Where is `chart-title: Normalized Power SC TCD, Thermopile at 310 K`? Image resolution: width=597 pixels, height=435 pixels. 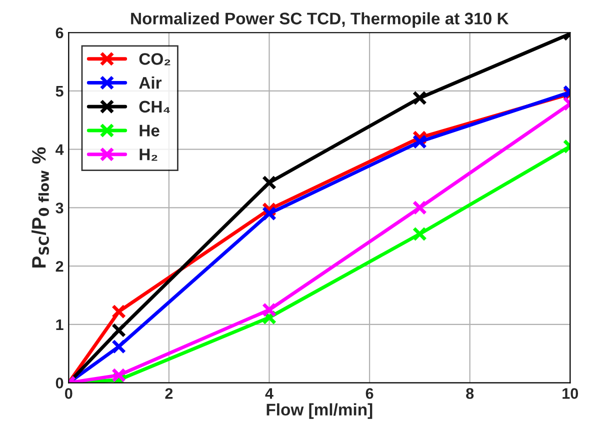
chart-title: Normalized Power SC TCD, Thermopile at 310 K is located at coordinates (320, 20).